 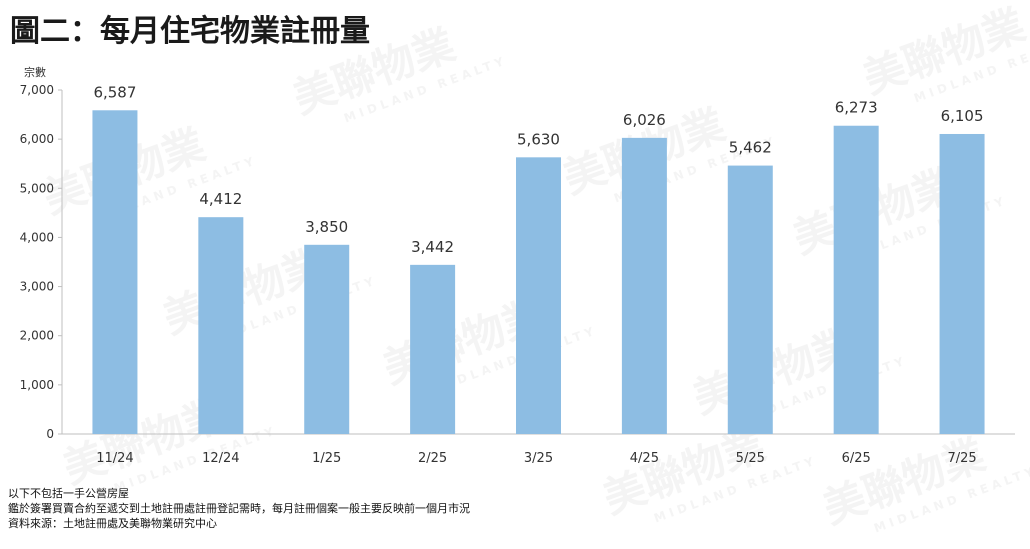 I want to click on x-tick-label: 11/24, so click(x=114, y=458).